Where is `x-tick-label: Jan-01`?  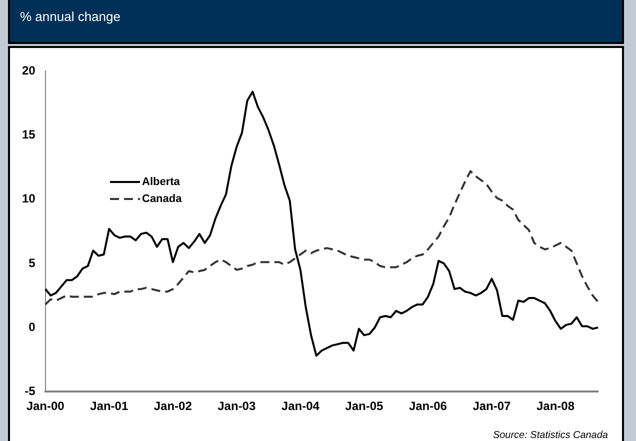
x-tick-label: Jan-01 is located at coordinates (109, 406).